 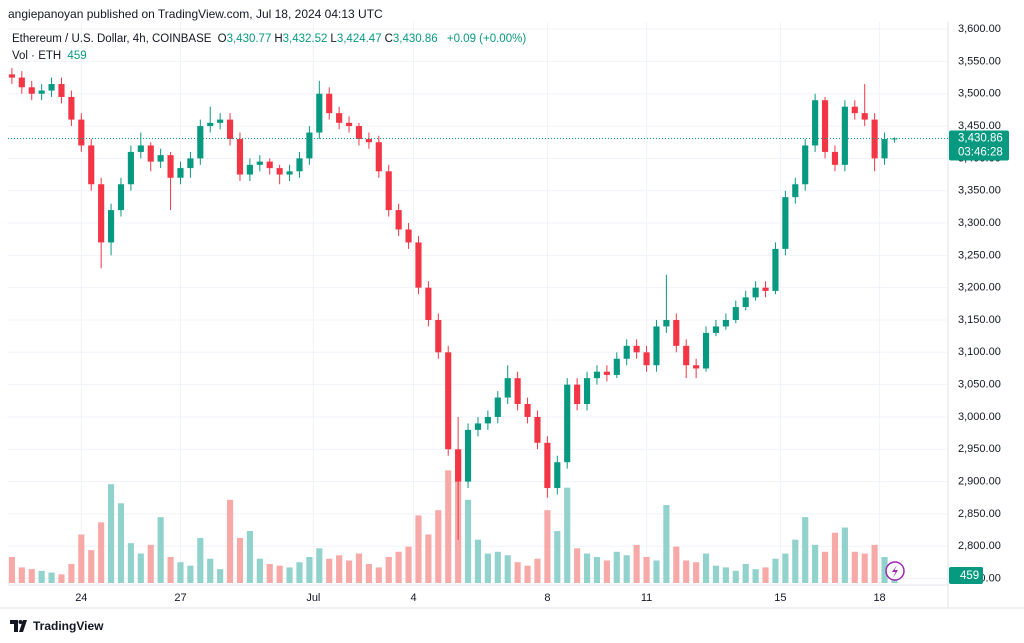 I want to click on volume-badge, so click(x=966, y=576).